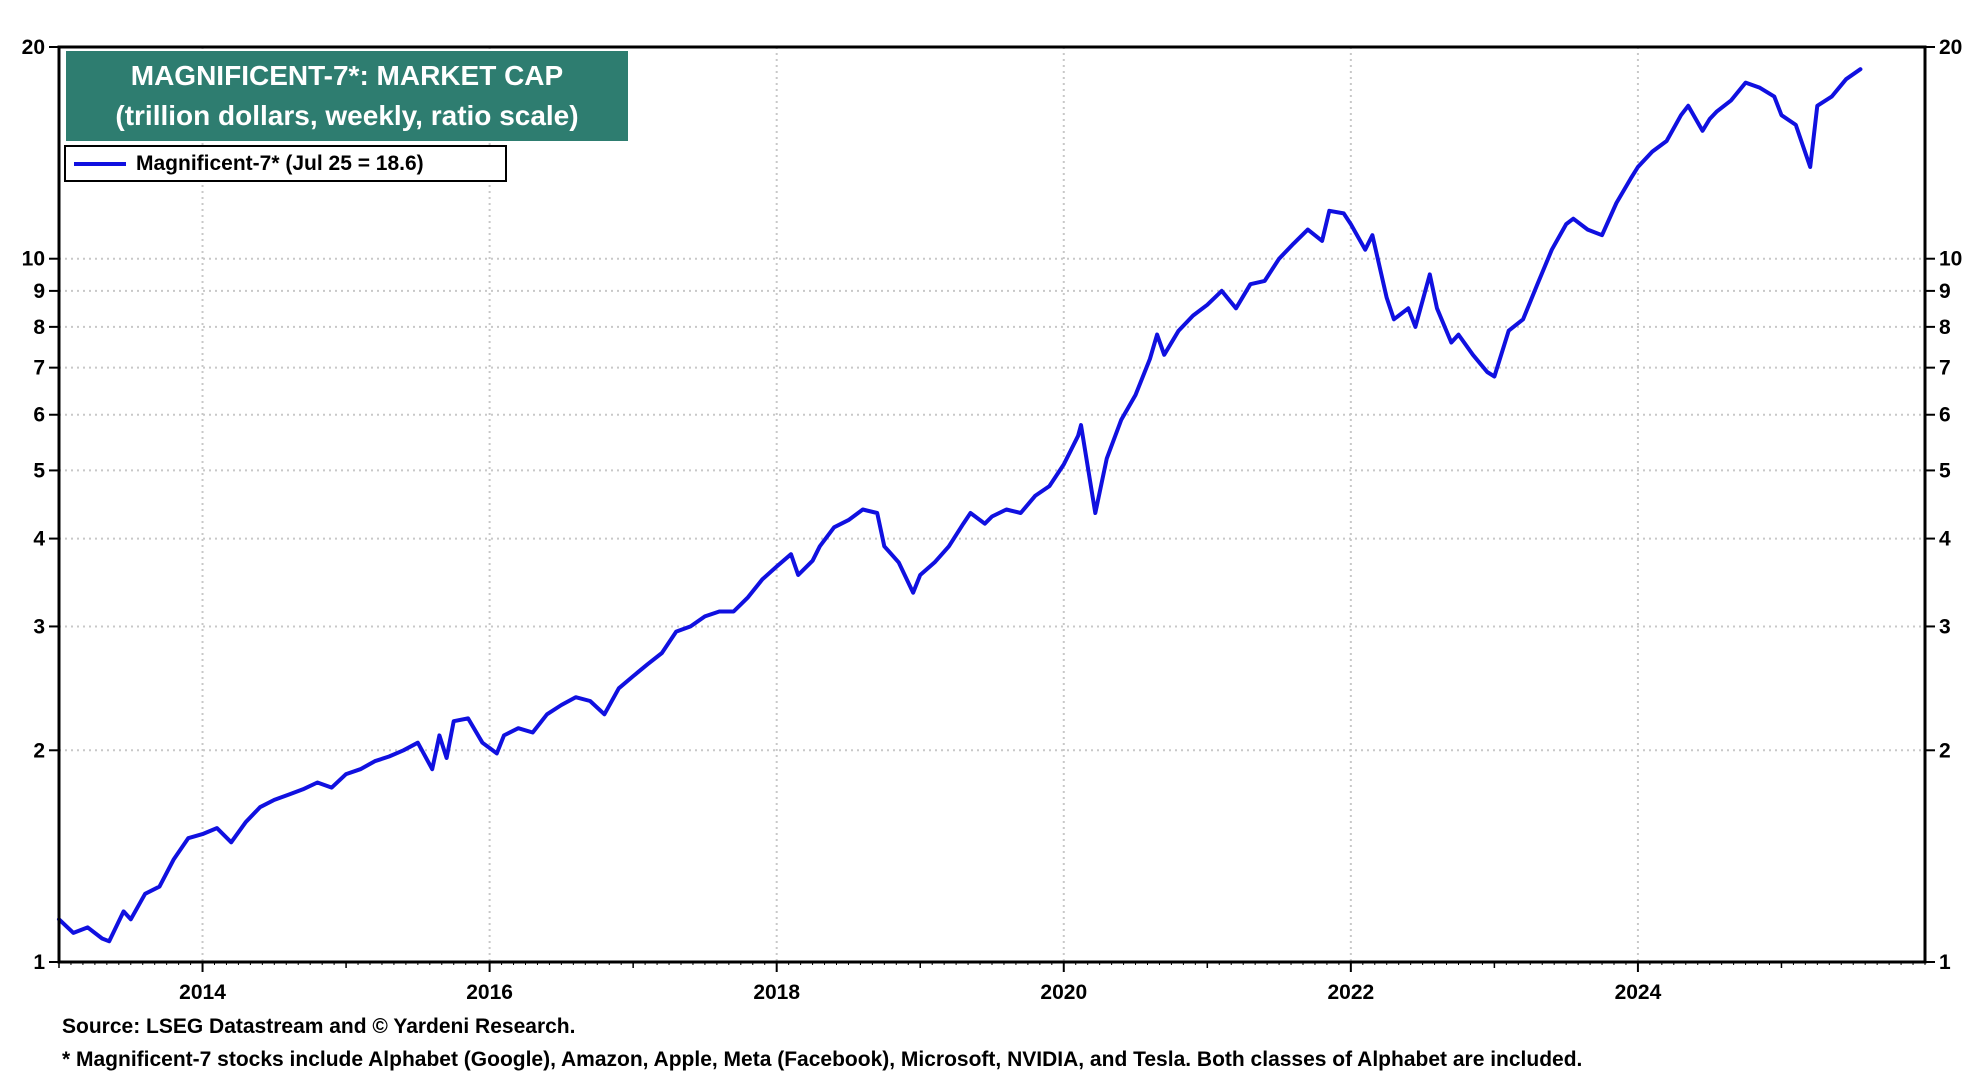 The width and height of the screenshot is (1980, 1080). What do you see at coordinates (1350, 992) in the screenshot?
I see `x-tick-label: 2022` at bounding box center [1350, 992].